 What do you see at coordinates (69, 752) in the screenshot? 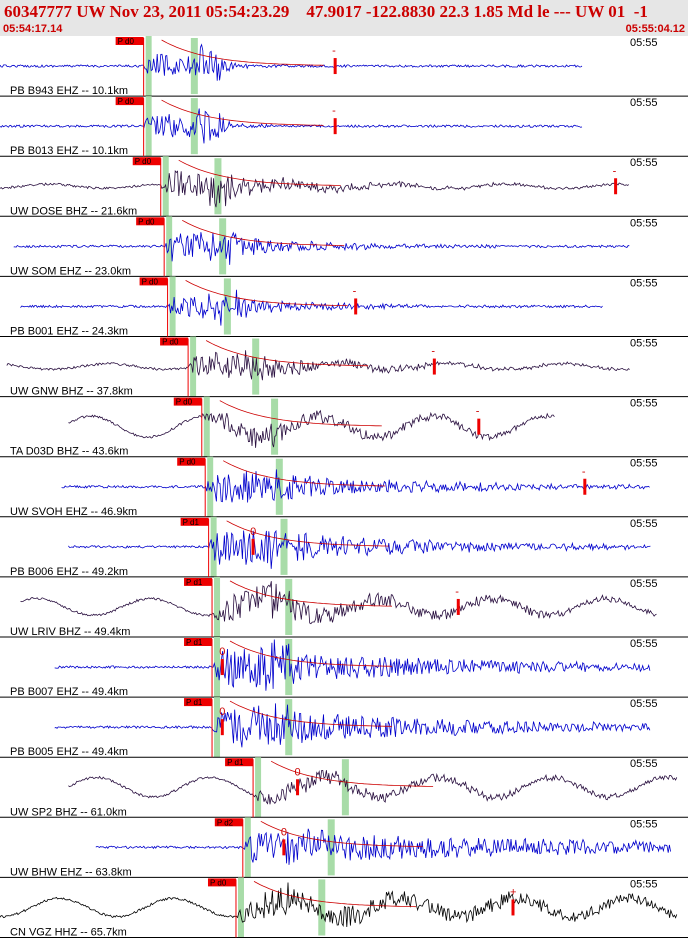
I see `station-label: PB B005 EHZ -- 49.4km` at bounding box center [69, 752].